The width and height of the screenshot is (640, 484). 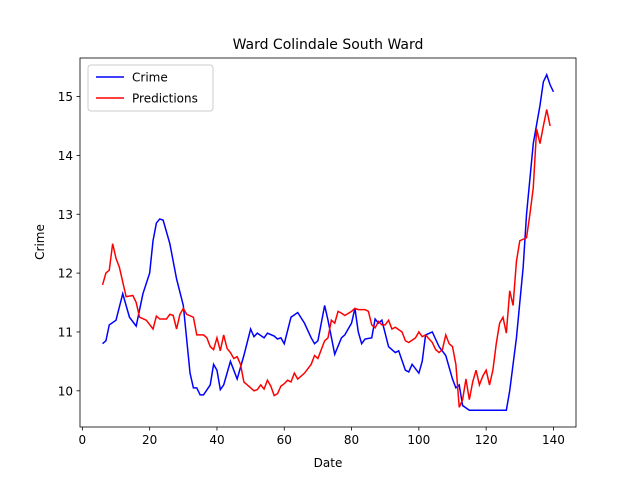 I want to click on x-tick-label: 40, so click(x=216, y=440).